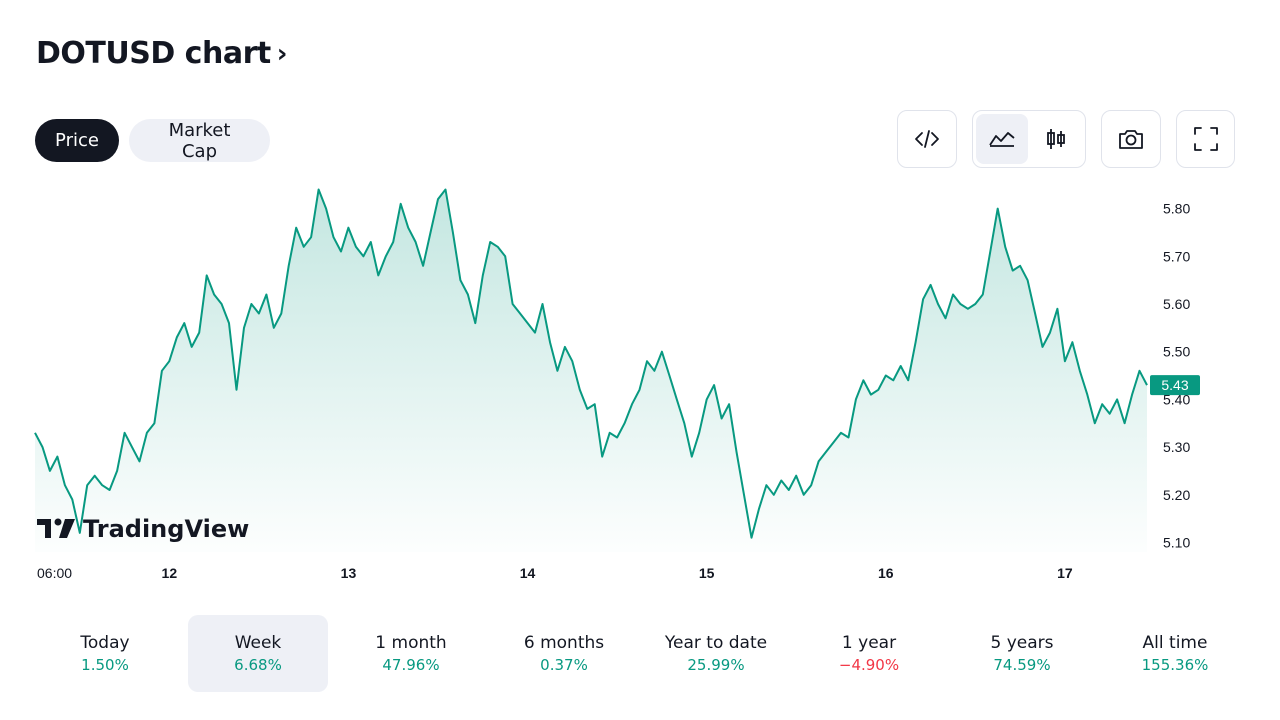 The width and height of the screenshot is (1280, 720). What do you see at coordinates (54, 573) in the screenshot?
I see `x-tick-label: 06:00` at bounding box center [54, 573].